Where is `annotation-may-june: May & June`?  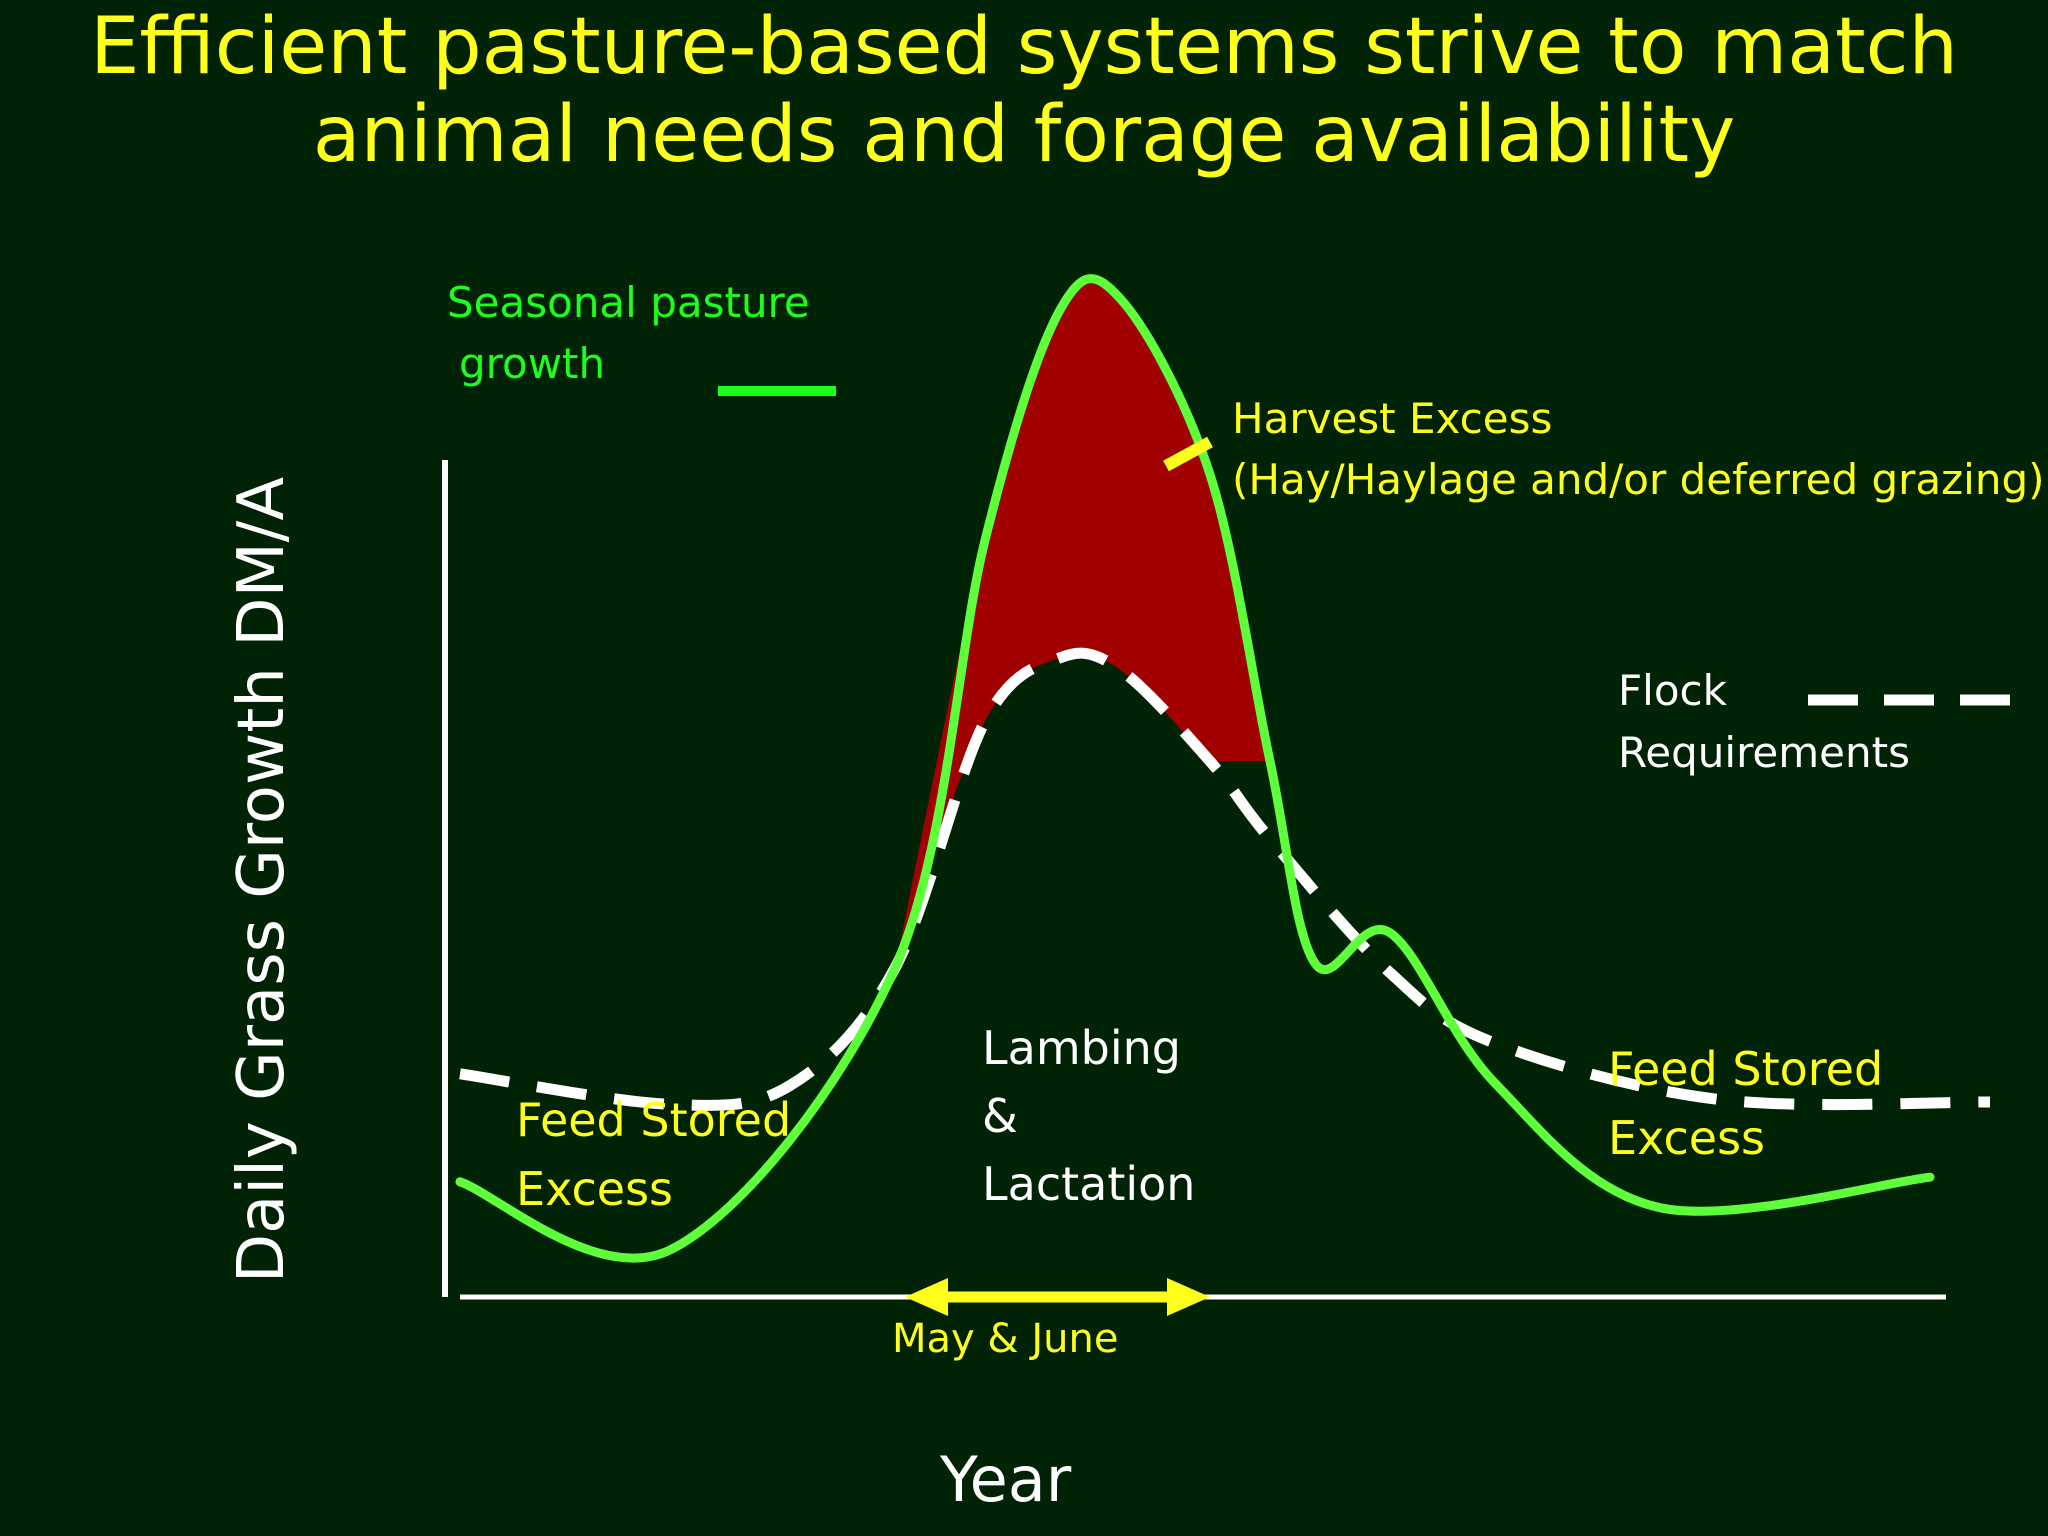 annotation-may-june: May & June is located at coordinates (1005, 1339).